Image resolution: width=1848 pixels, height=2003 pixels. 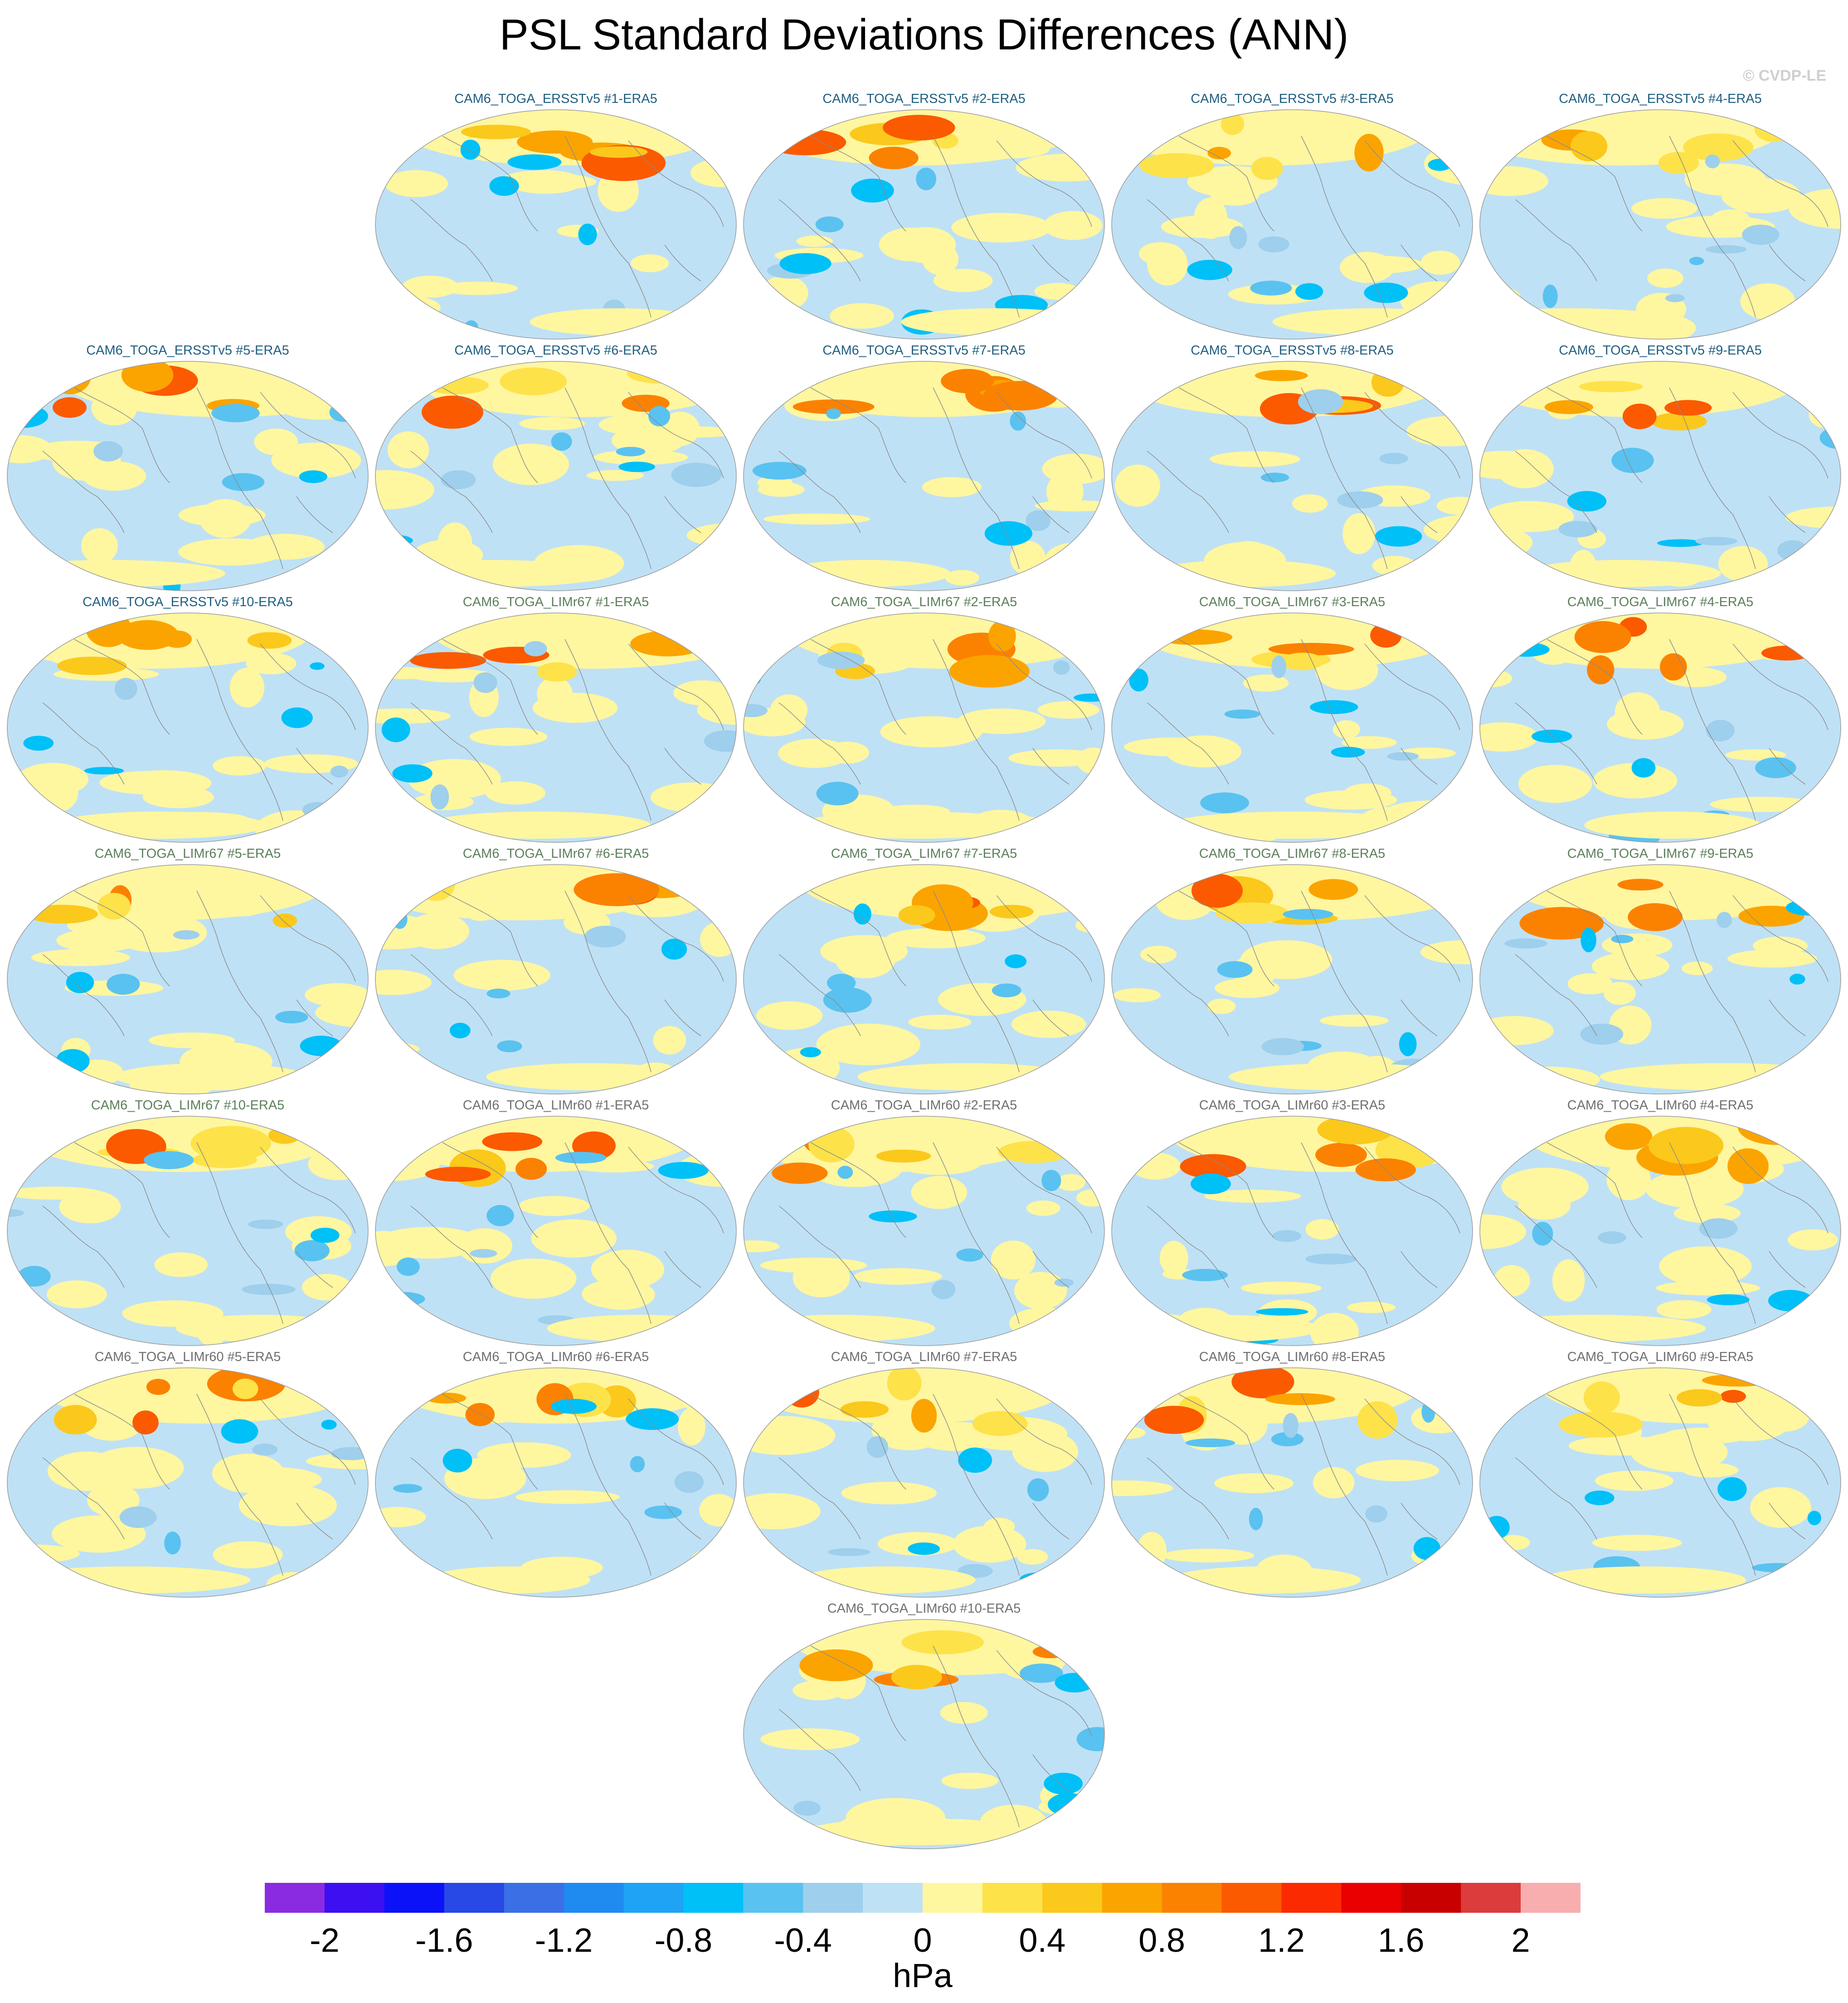 I want to click on colorbar, so click(x=923, y=1898).